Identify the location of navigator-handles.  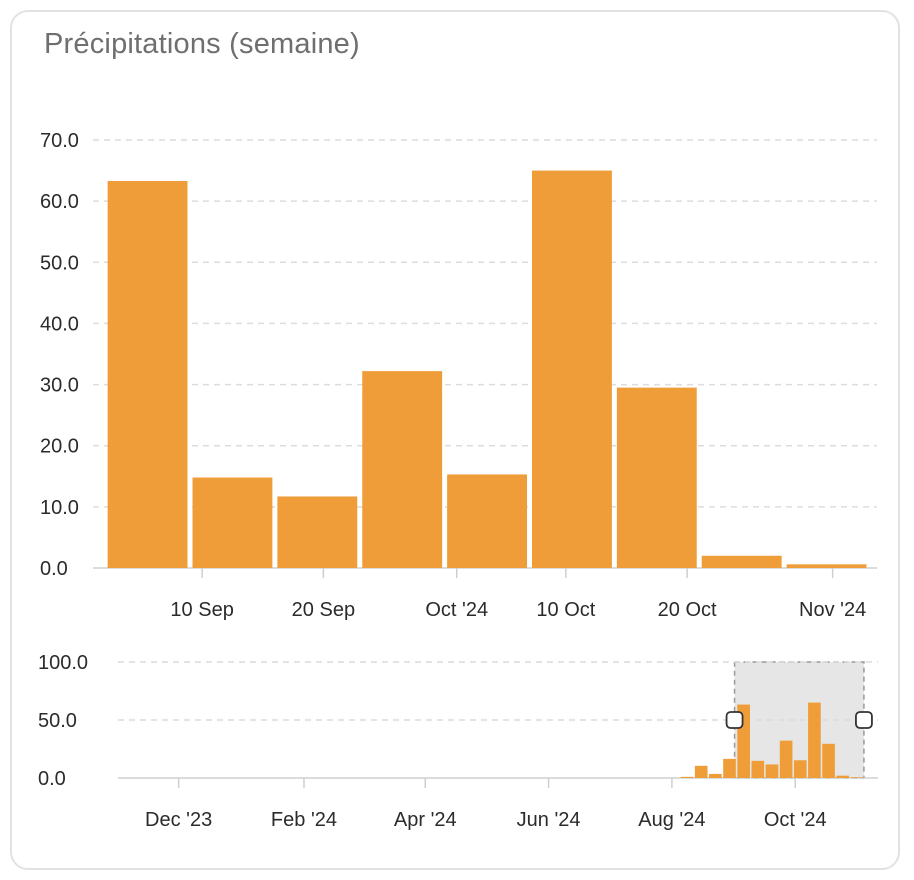
(799, 720).